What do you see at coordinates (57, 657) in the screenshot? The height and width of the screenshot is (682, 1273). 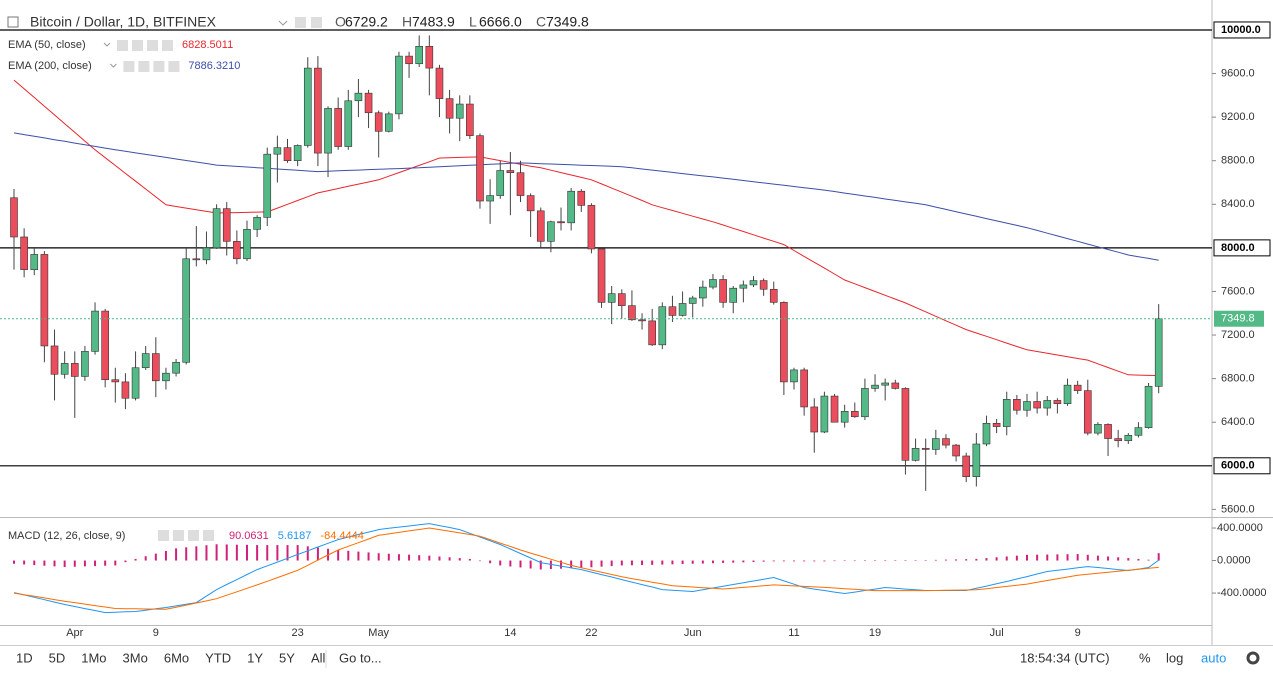 I see `range-button: 5D` at bounding box center [57, 657].